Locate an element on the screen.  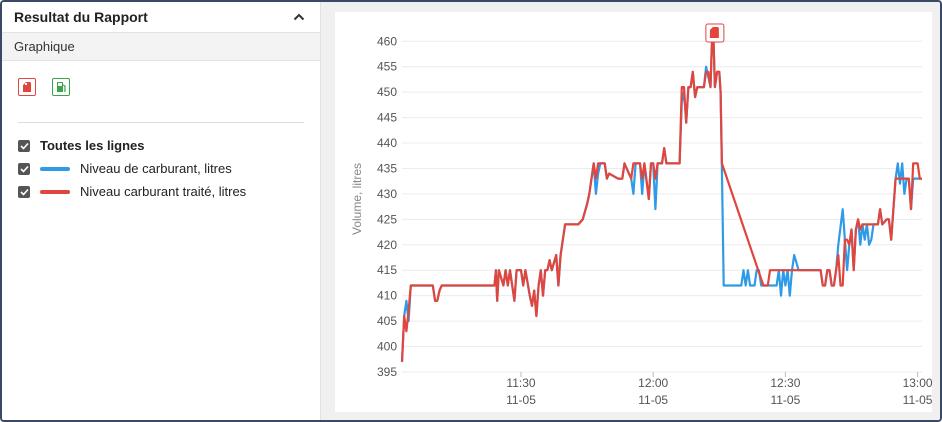
panel-title: Resultat du Rapport is located at coordinates (81, 17).